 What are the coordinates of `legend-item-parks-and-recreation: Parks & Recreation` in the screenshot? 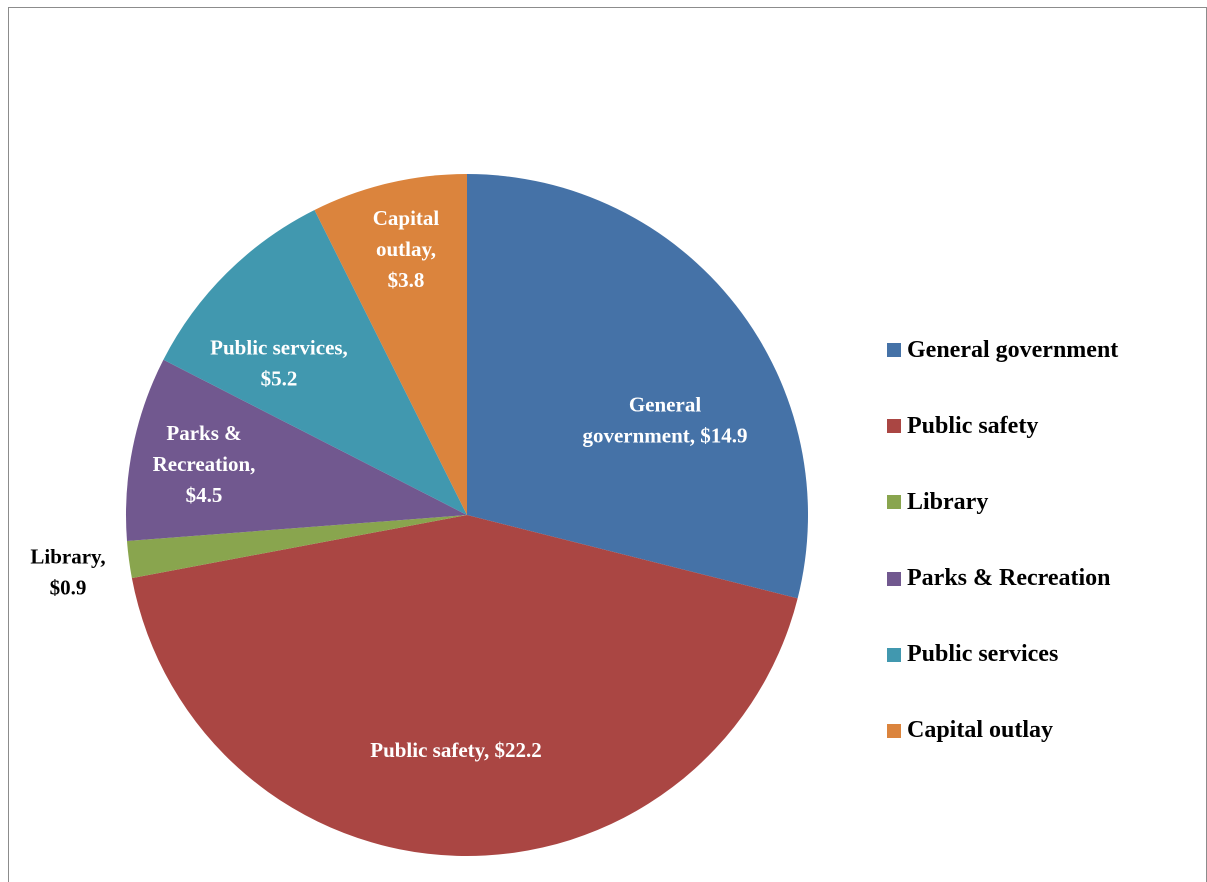 It's located at (1037, 579).